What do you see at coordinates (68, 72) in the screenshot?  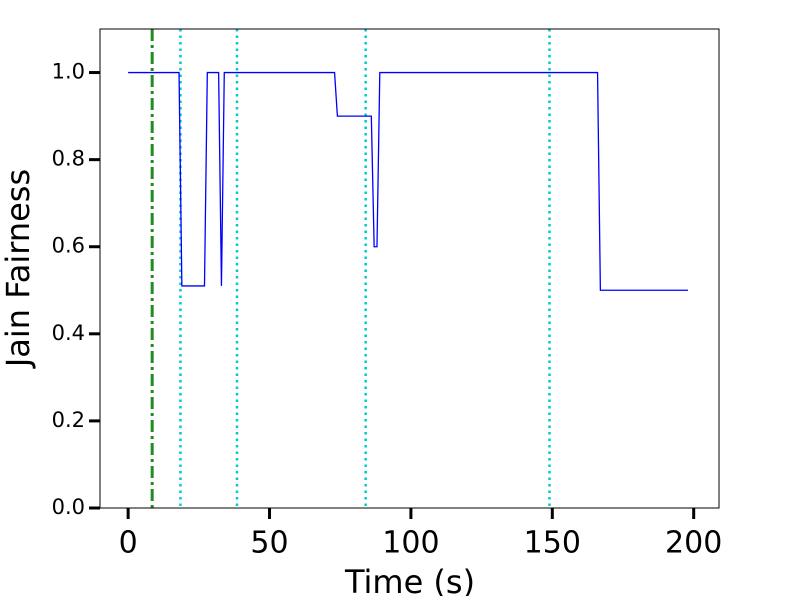 I see `y-tick-label: 1.0` at bounding box center [68, 72].